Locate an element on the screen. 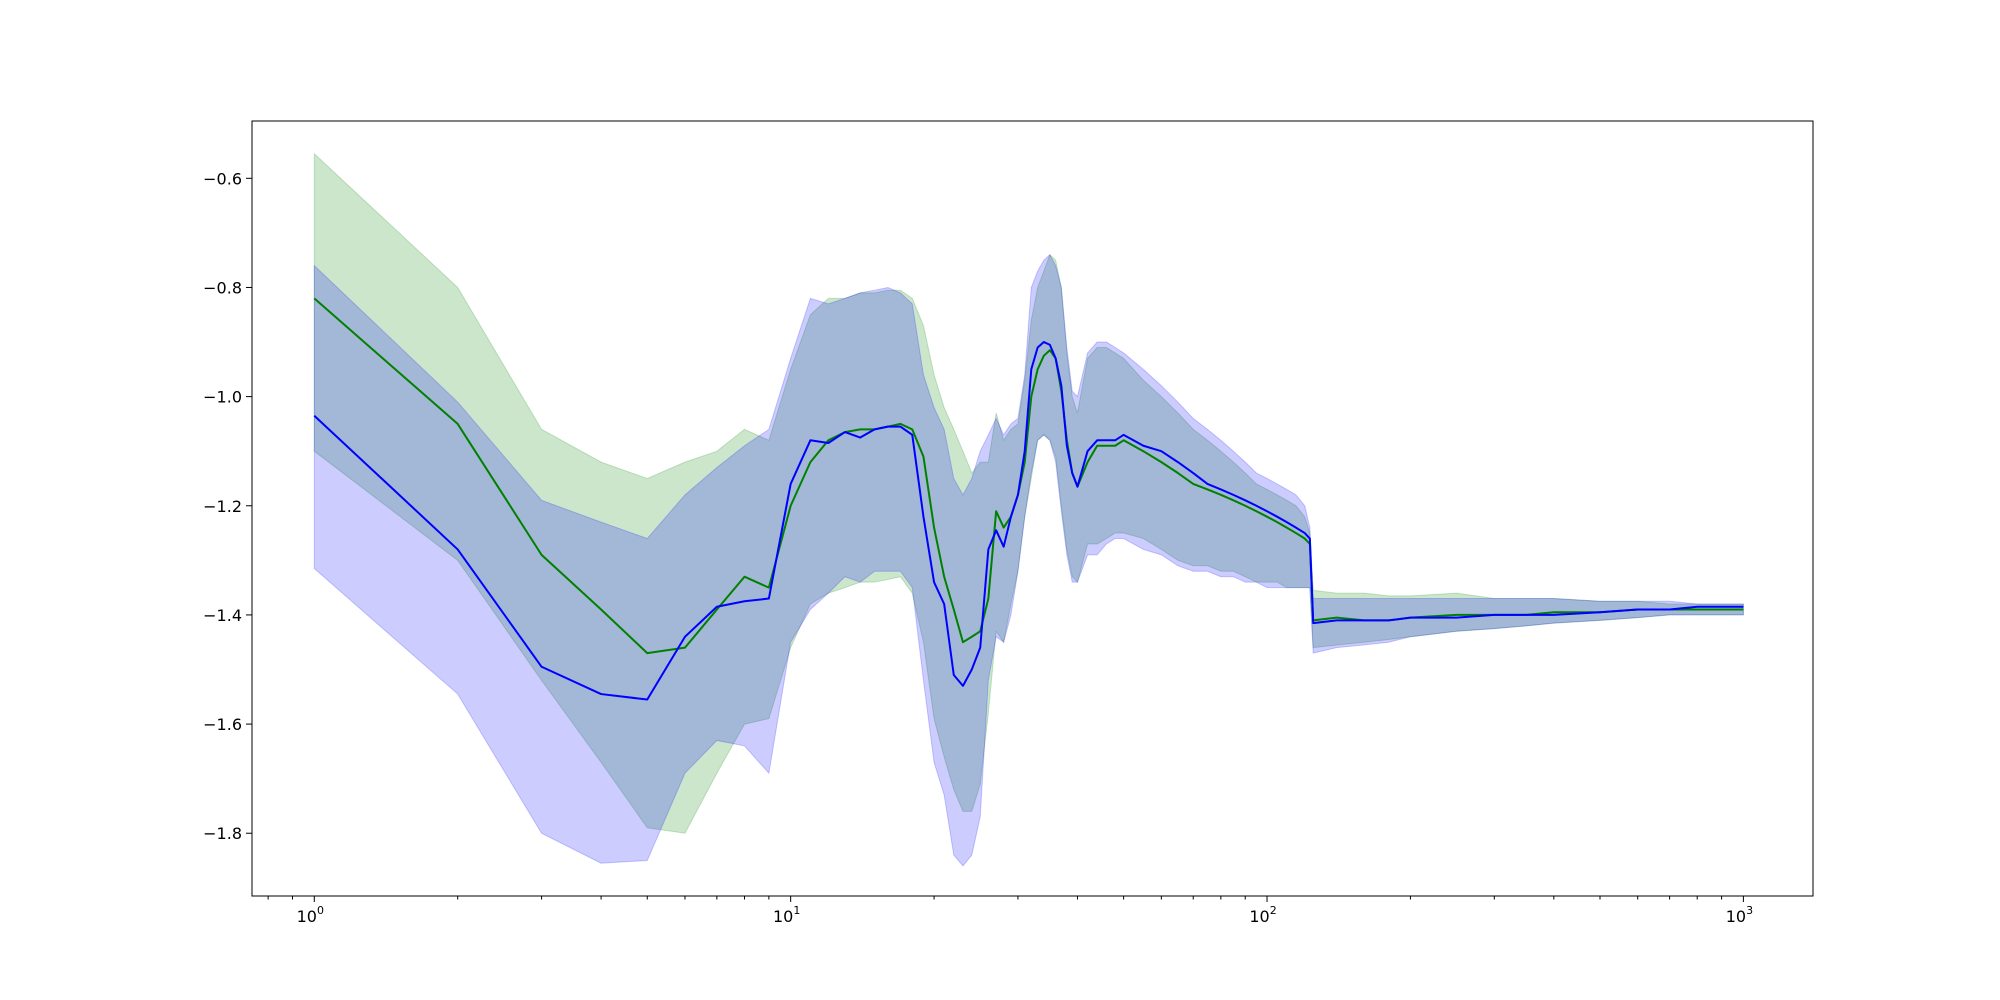  y-tick-label: −1.2 is located at coordinates (222, 506).